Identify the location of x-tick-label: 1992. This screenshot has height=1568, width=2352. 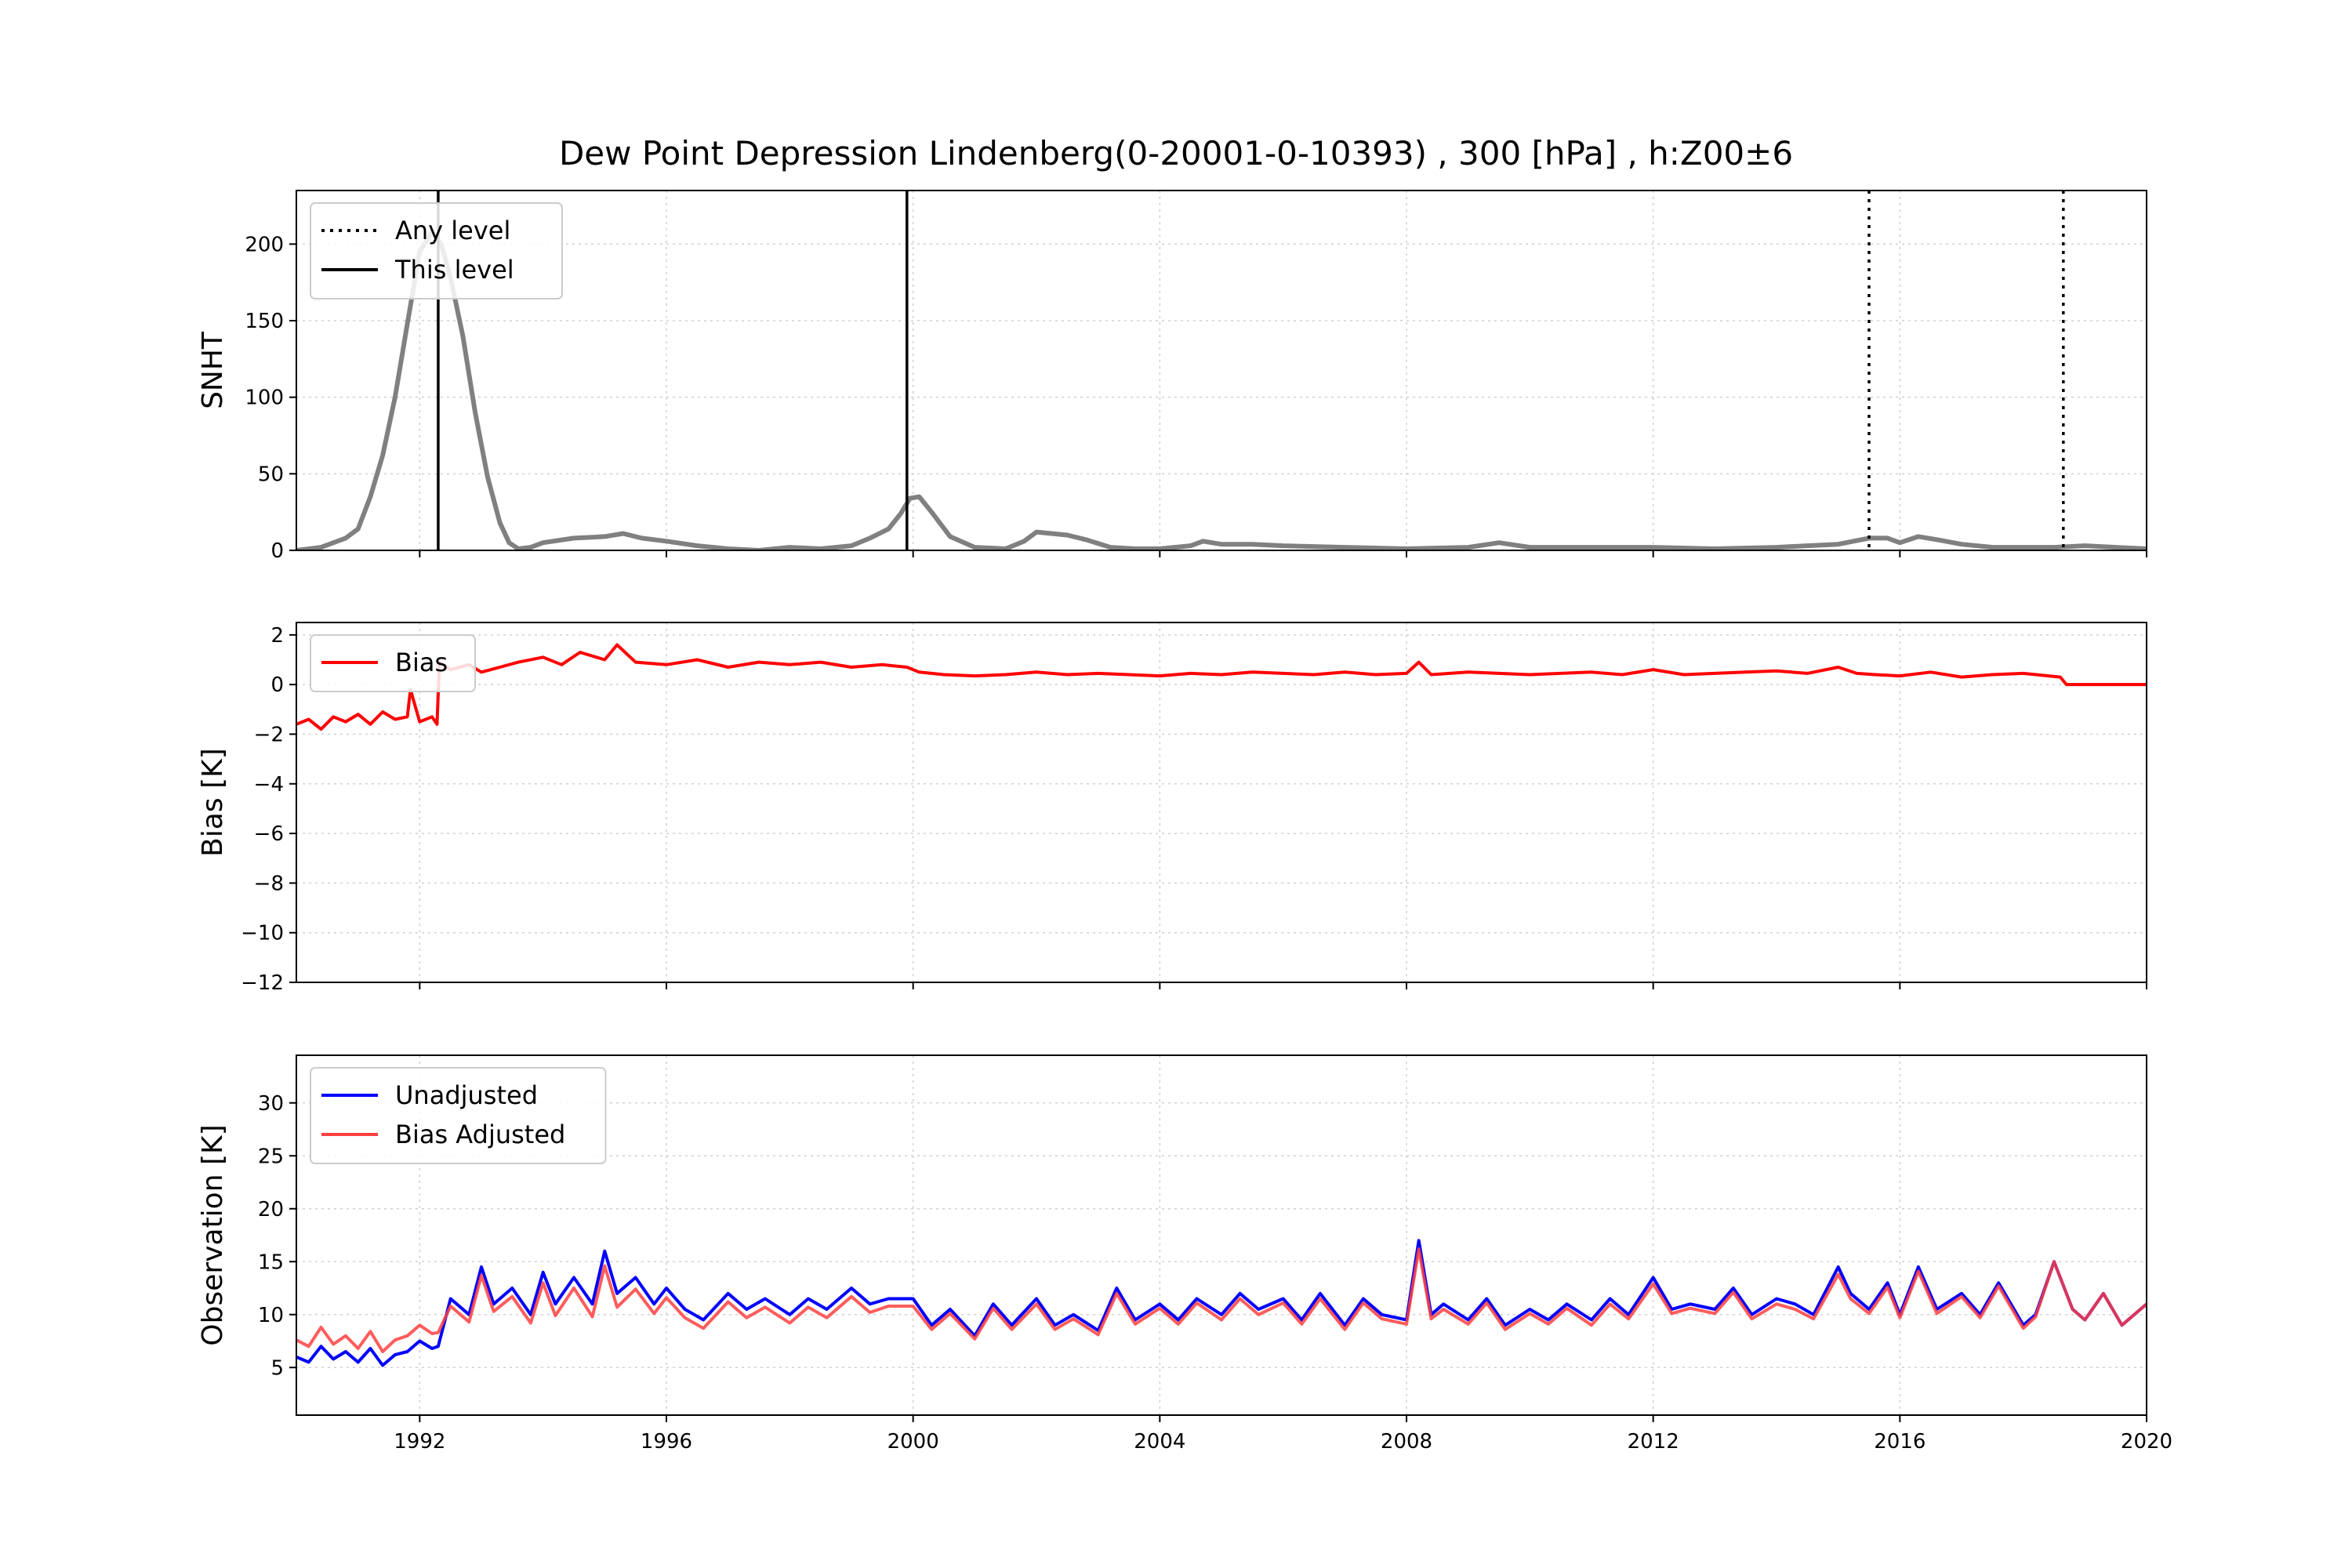
(420, 1442).